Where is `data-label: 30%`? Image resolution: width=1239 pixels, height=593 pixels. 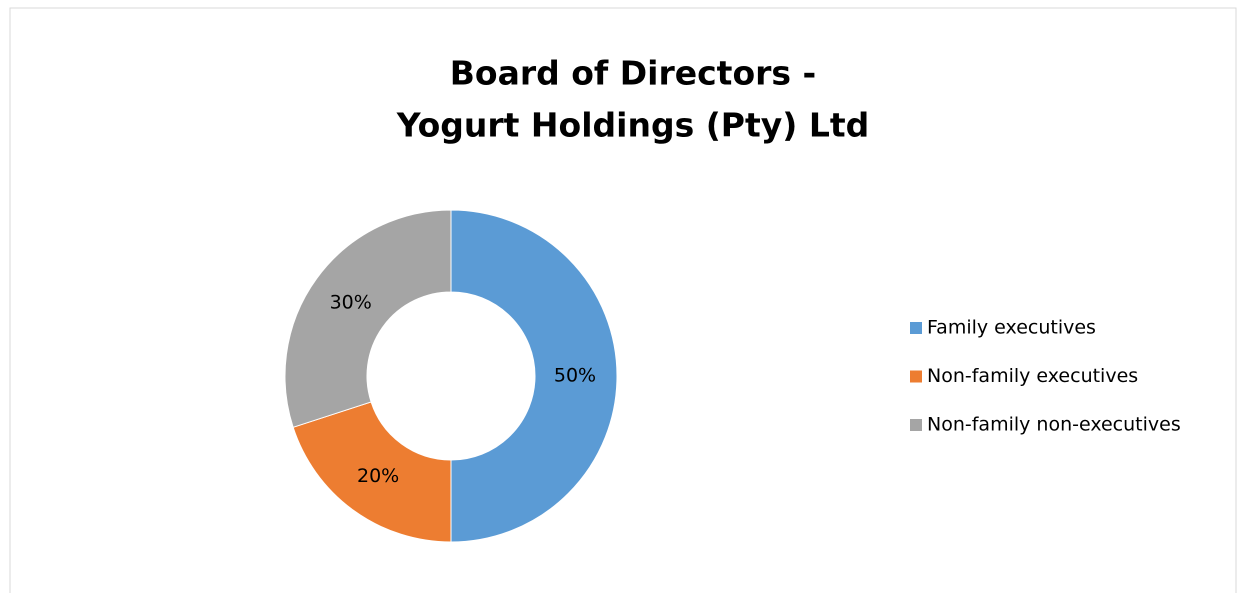
data-label: 30% is located at coordinates (351, 303).